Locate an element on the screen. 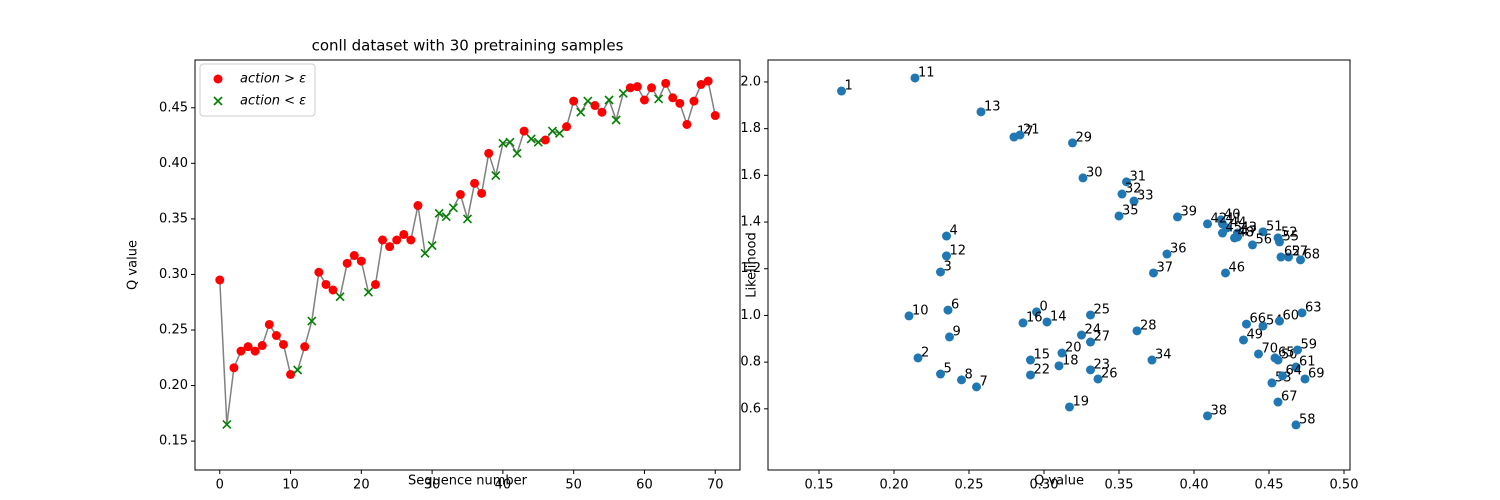 Image resolution: width=1500 pixels, height=500 pixels. point-label: 35 is located at coordinates (1130, 210).